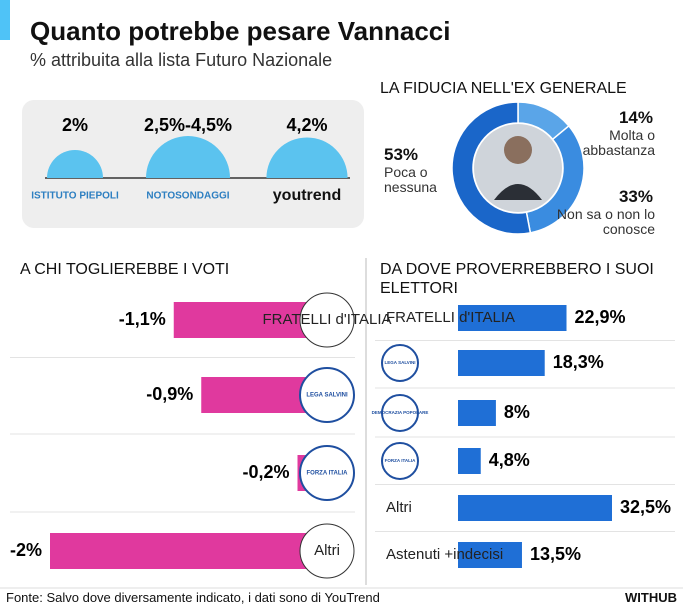 This screenshot has width=683, height=613. What do you see at coordinates (75, 196) in the screenshot?
I see `pollster: ISTITUTO PIEPOLI` at bounding box center [75, 196].